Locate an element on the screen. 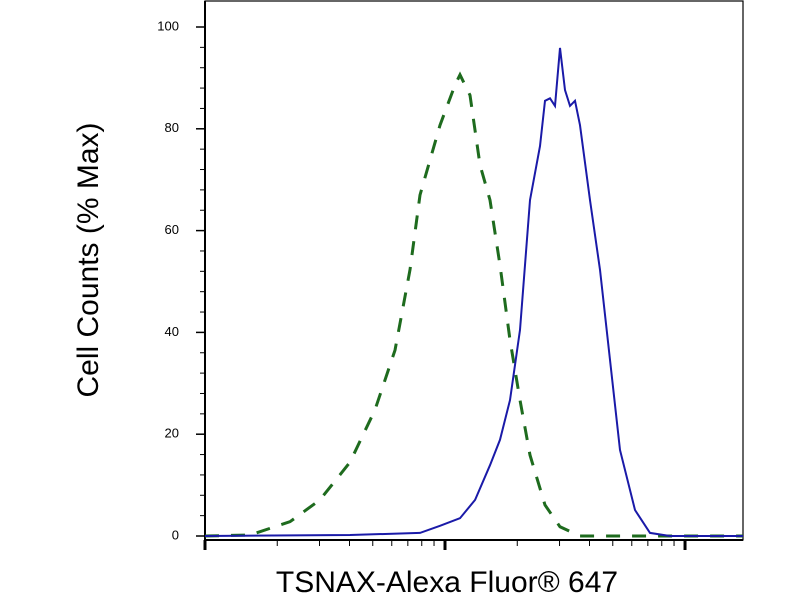 This screenshot has width=800, height=600. x-axis-label: TSNAX-Alexa Fluor® 647 is located at coordinates (447, 582).